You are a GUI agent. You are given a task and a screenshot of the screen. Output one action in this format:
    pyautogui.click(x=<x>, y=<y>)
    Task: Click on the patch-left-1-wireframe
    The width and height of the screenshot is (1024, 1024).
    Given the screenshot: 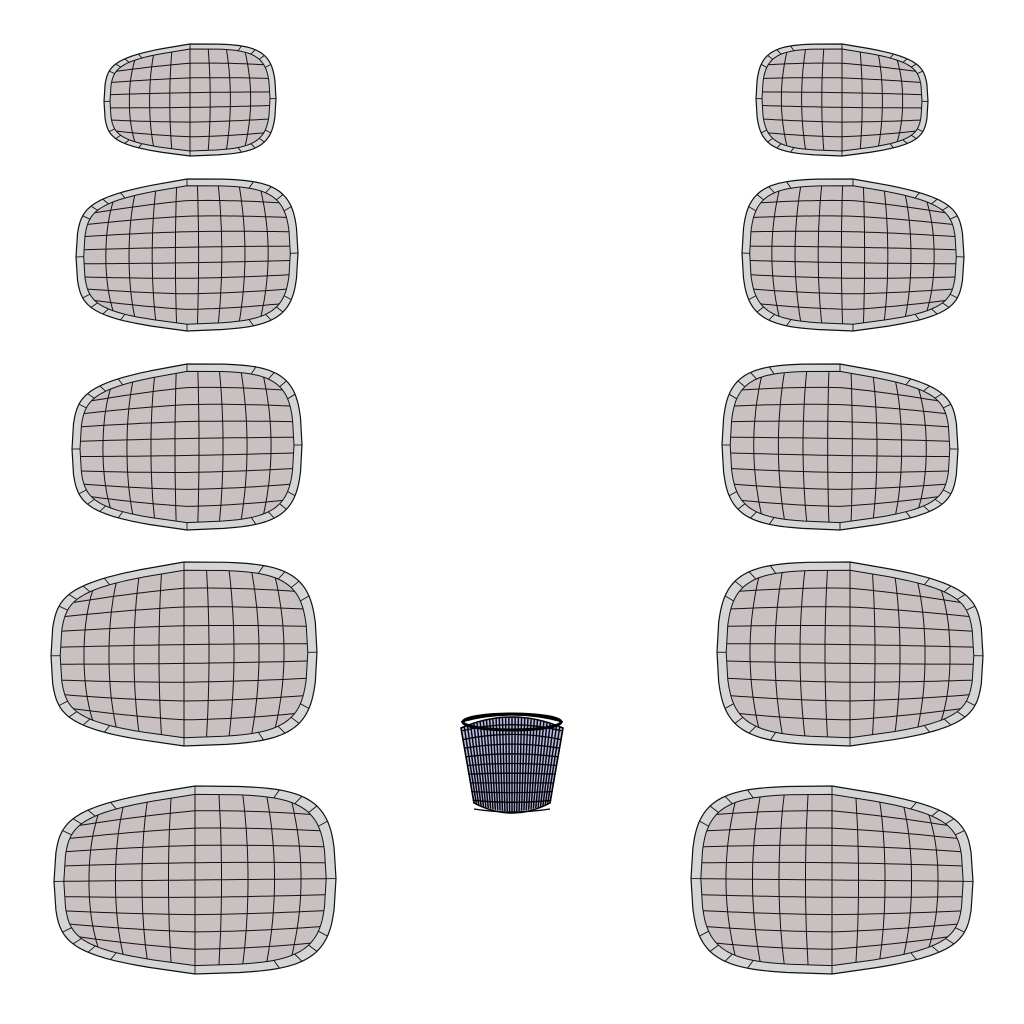 What is the action you would take?
    pyautogui.click(x=190, y=100)
    